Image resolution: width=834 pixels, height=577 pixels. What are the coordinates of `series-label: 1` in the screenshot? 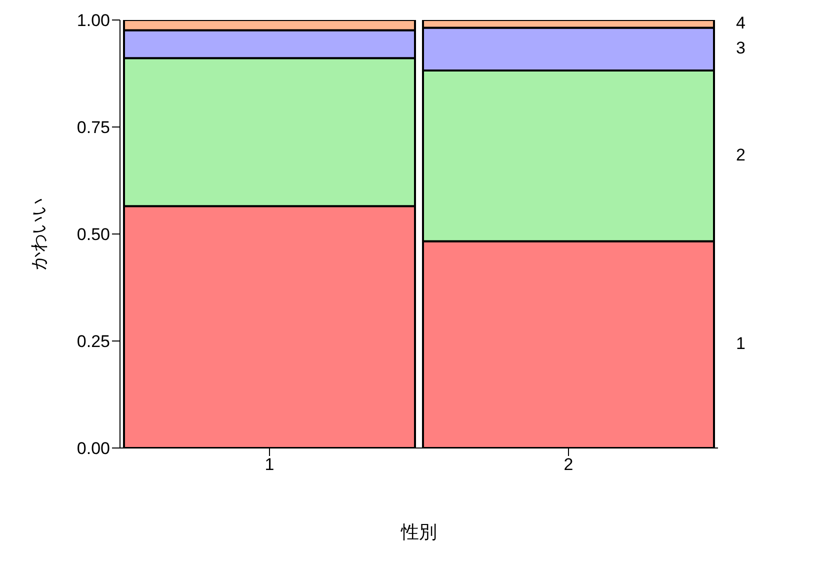 It's located at (741, 344).